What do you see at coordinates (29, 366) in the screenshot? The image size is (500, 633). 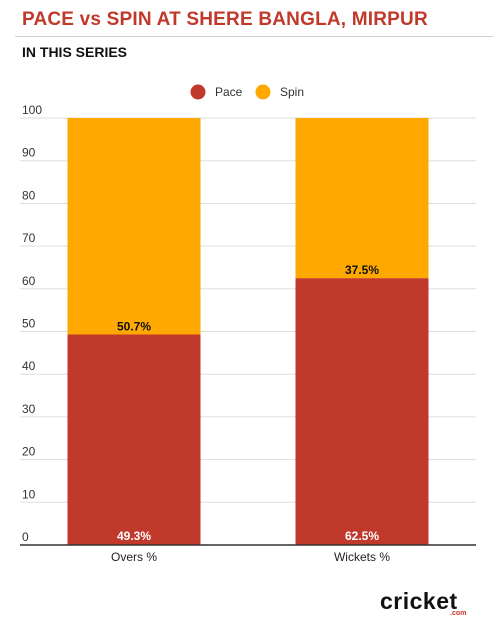 I see `y-tick-label: 40` at bounding box center [29, 366].